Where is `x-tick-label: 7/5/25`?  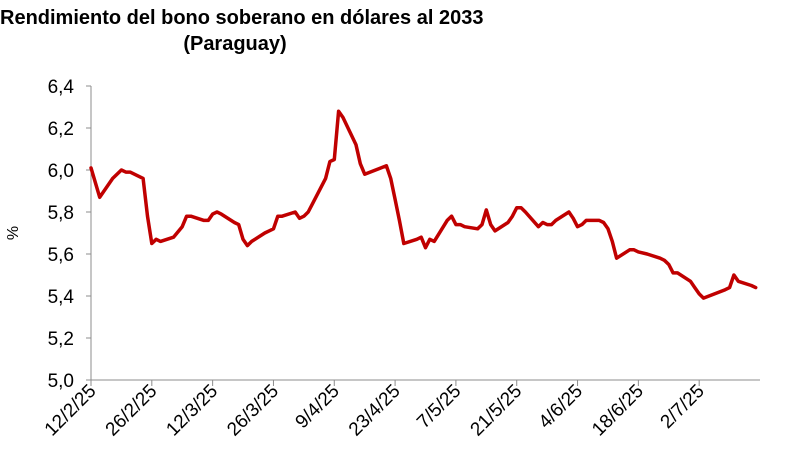
x-tick-label: 7/5/25 is located at coordinates (439, 407).